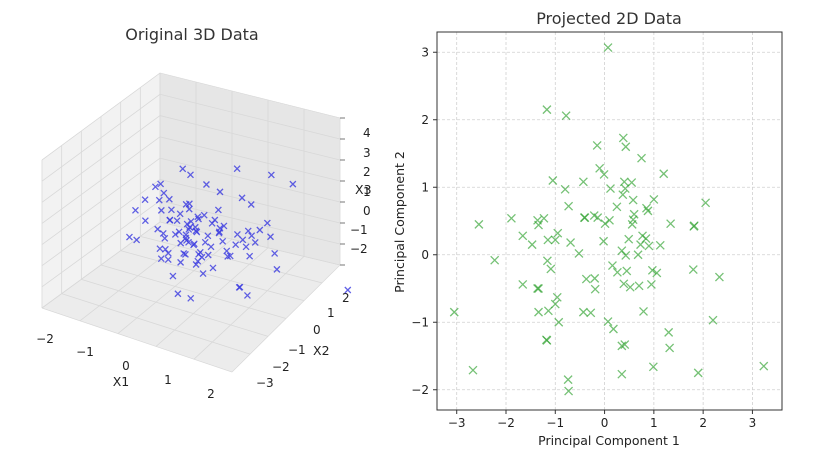  I want to click on x-tick-label: −3, so click(457, 423).